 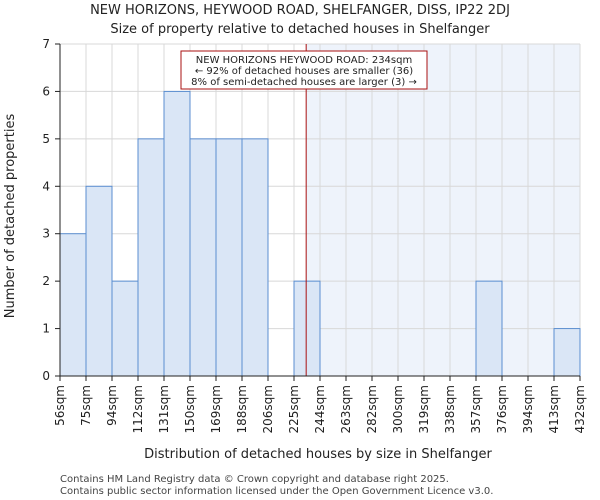 What do you see at coordinates (46, 186) in the screenshot?
I see `y-tick-label: 4` at bounding box center [46, 186].